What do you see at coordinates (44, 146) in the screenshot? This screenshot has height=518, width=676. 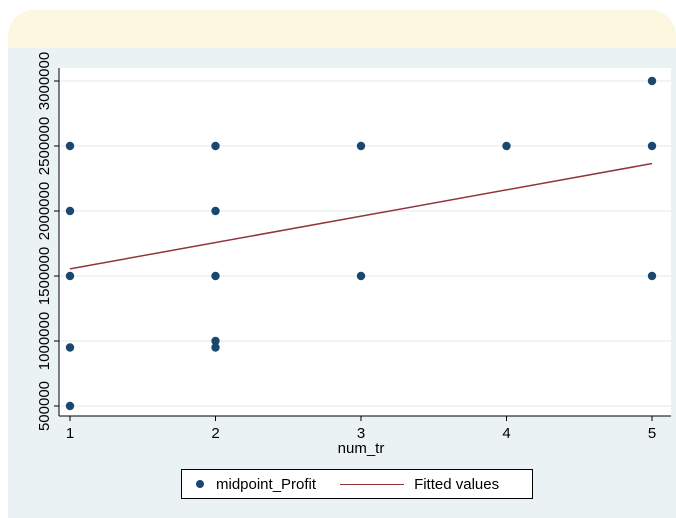 I see `y-tick-label-4: 2500000` at bounding box center [44, 146].